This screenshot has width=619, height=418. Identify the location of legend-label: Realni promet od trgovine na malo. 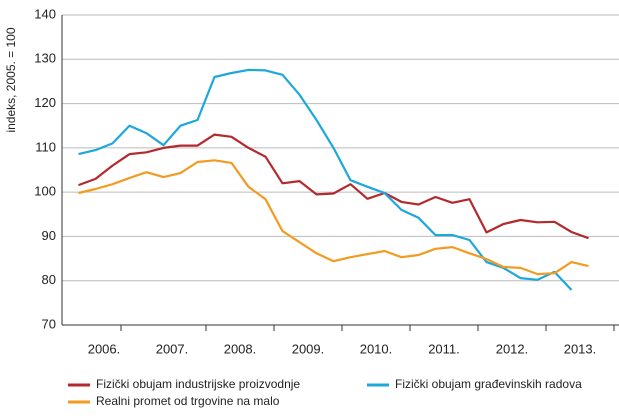
(188, 401).